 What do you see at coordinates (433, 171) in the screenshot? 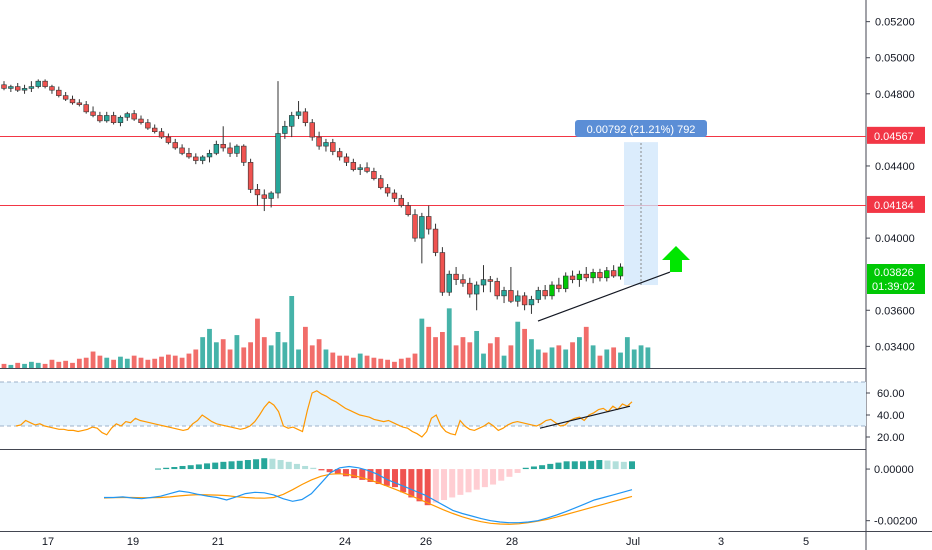
I see `horizontal-lines` at bounding box center [433, 171].